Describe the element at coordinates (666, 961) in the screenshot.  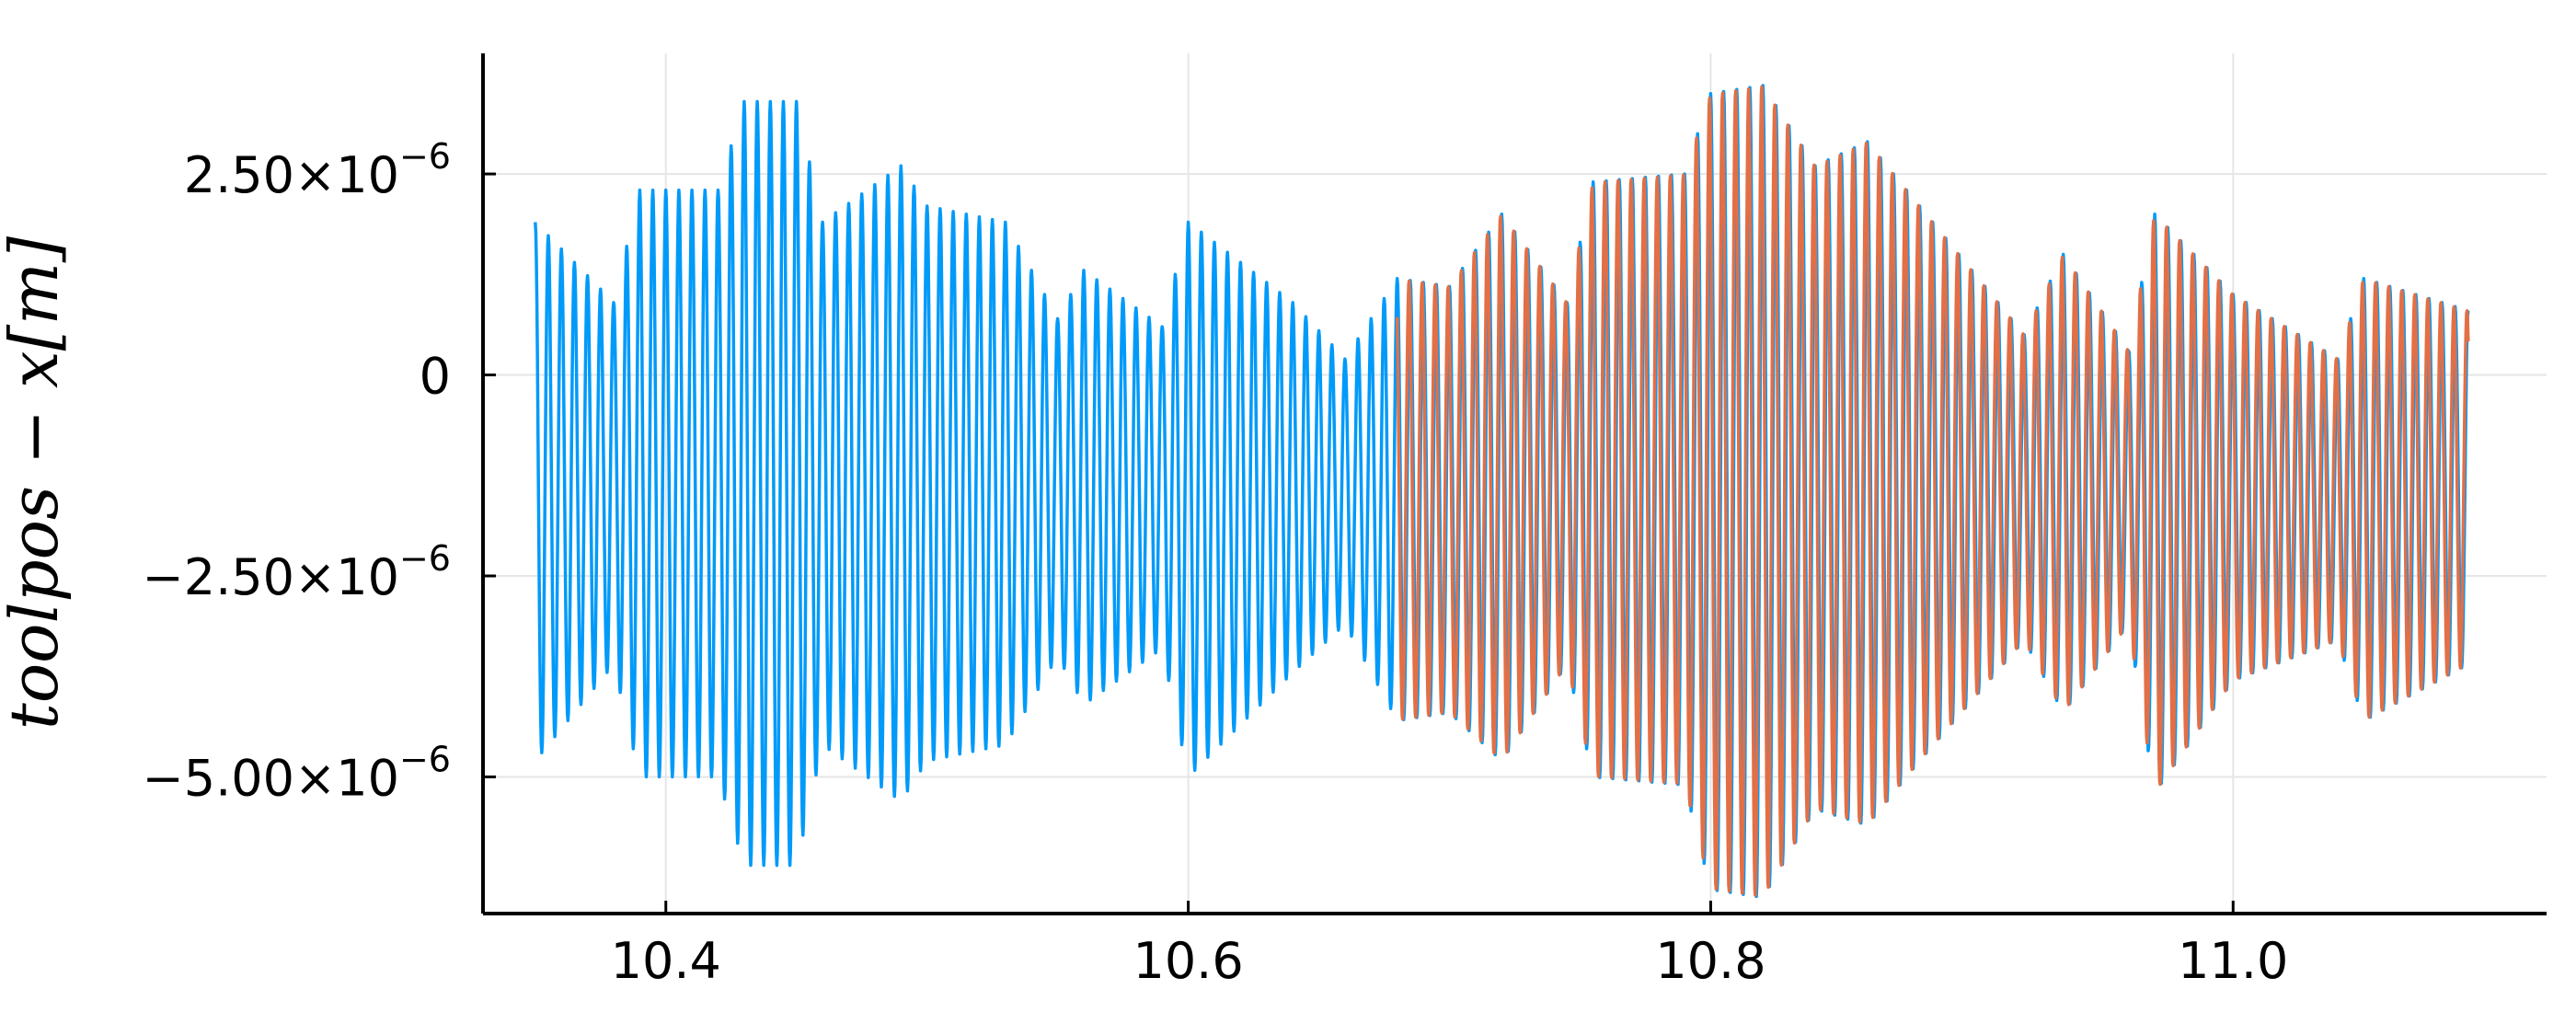
I see `x-tick-label: 10.4` at that location.